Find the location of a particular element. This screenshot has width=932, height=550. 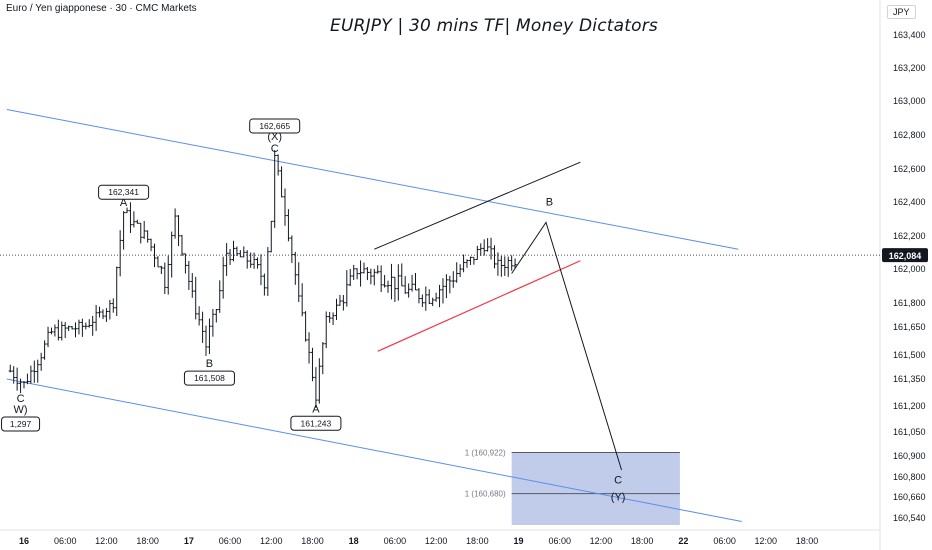

current-price-badge is located at coordinates (905, 255).